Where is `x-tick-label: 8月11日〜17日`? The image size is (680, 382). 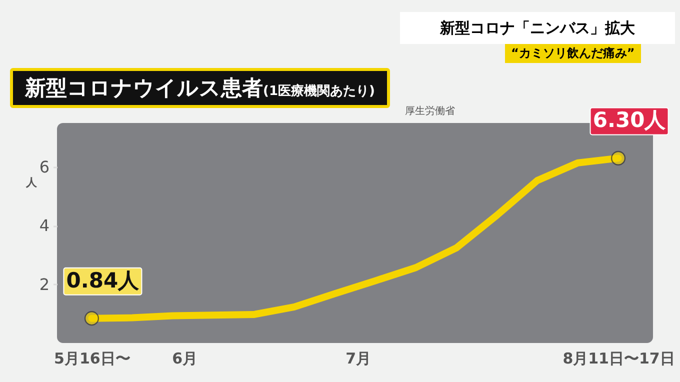 x-tick-label: 8月11日〜17日 is located at coordinates (618, 359).